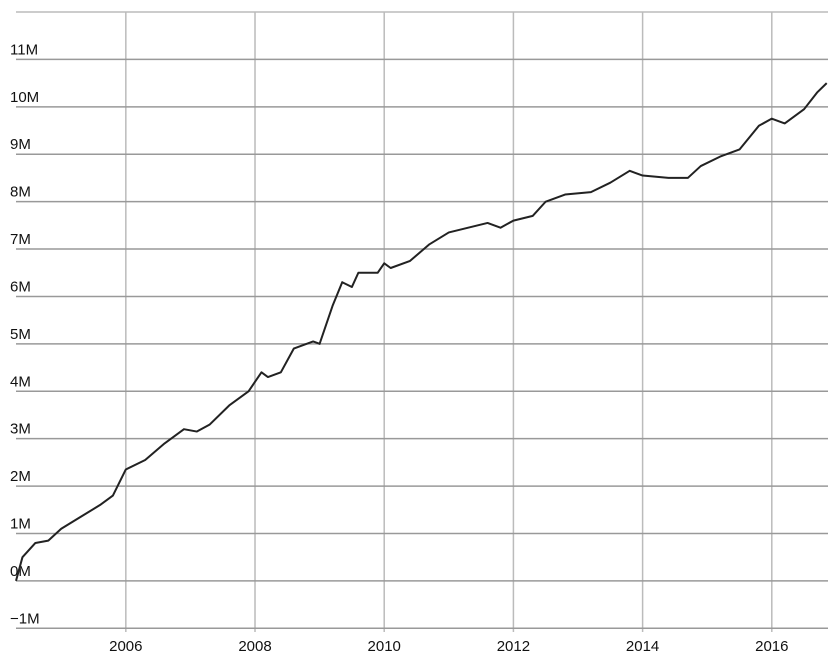 This screenshot has height=656, width=828. Describe the element at coordinates (20, 476) in the screenshot. I see `y-tick-label: 2M` at that location.